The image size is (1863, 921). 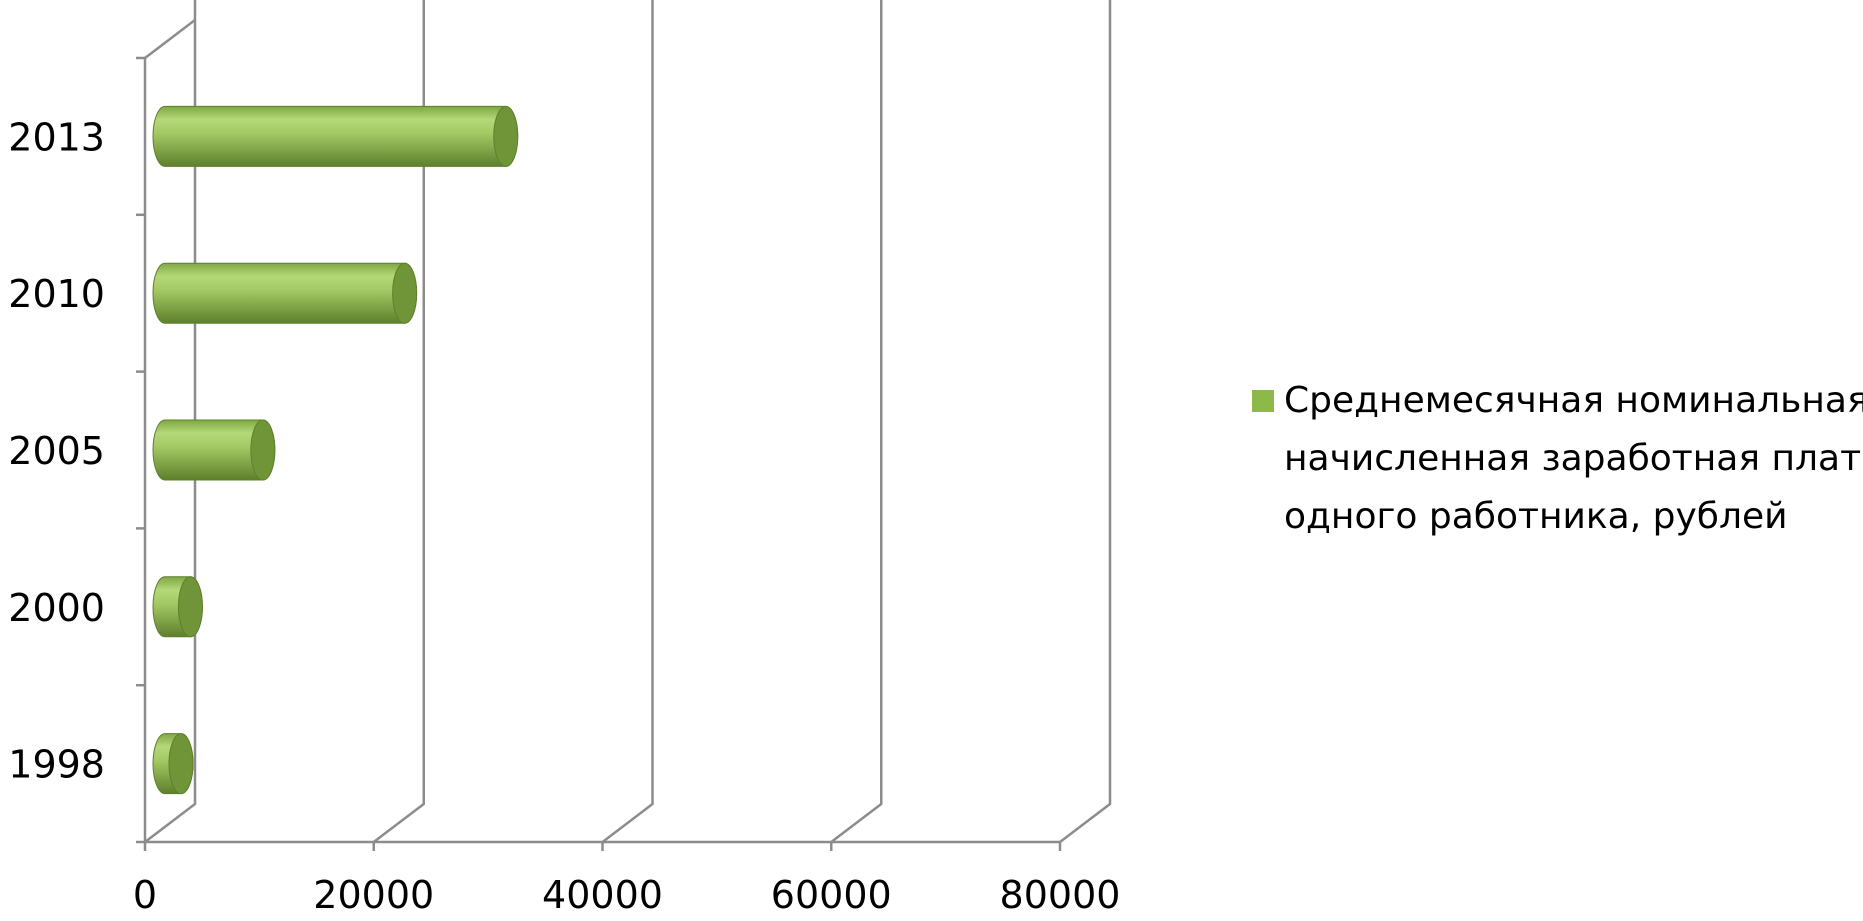 I want to click on x-axis-tick-labels: 0 20000 40000 60000 80000, so click(x=627, y=895).